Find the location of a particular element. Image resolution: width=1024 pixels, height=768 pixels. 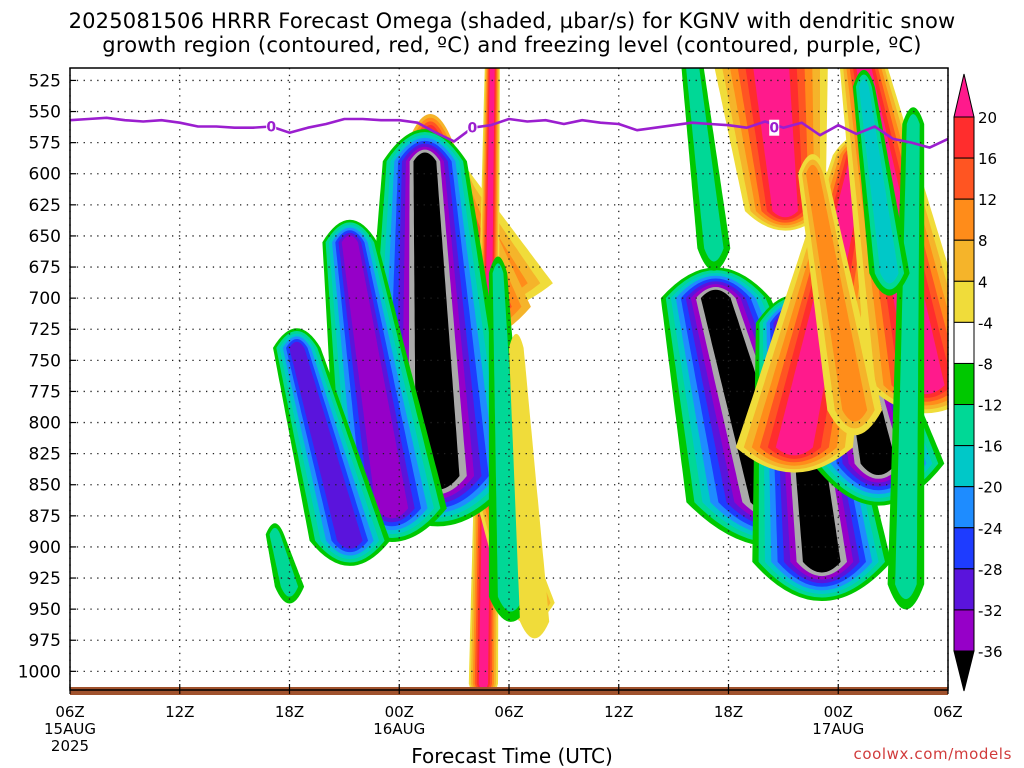

y-tick-label-525: 525 is located at coordinates (45, 81).